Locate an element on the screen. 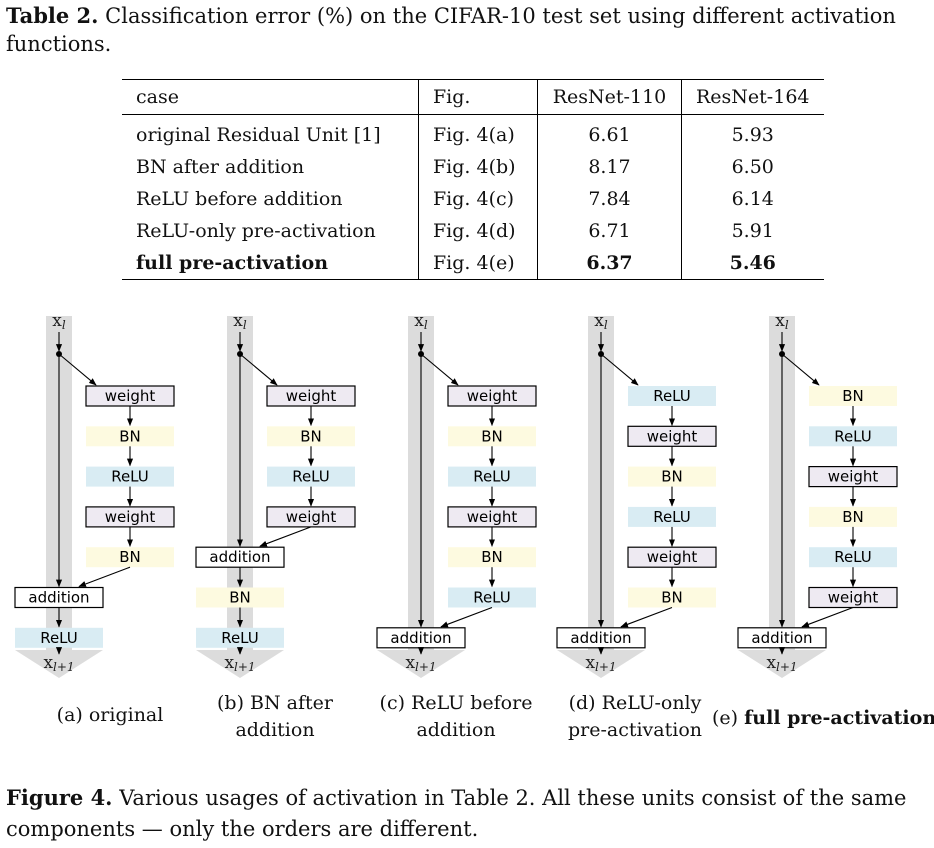 The width and height of the screenshot is (934, 848). post-box-relu is located at coordinates (59, 637).